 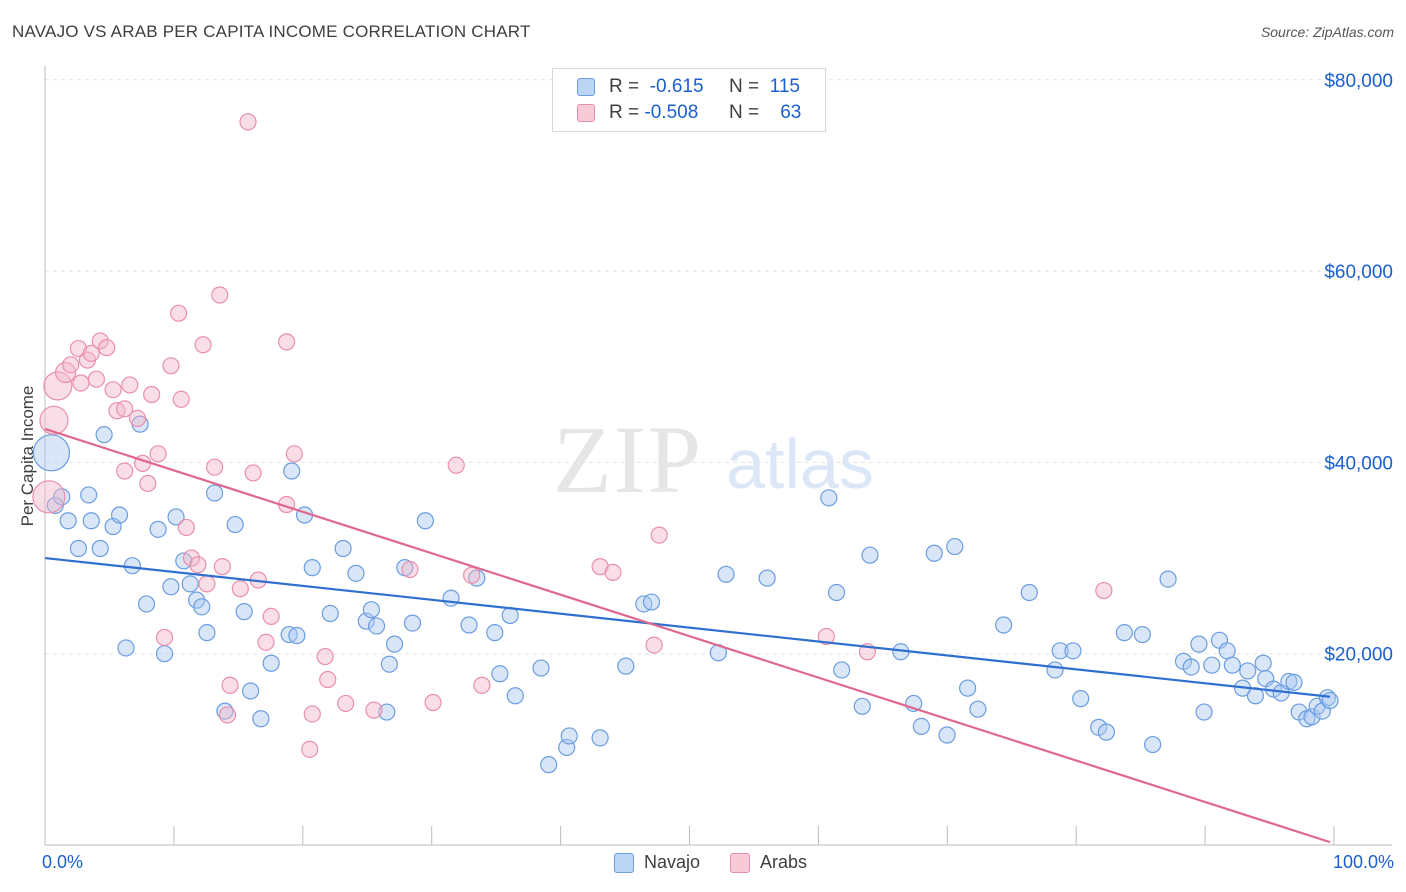 What do you see at coordinates (672, 862) in the screenshot?
I see `legend-label-navajo: Navajo` at bounding box center [672, 862].